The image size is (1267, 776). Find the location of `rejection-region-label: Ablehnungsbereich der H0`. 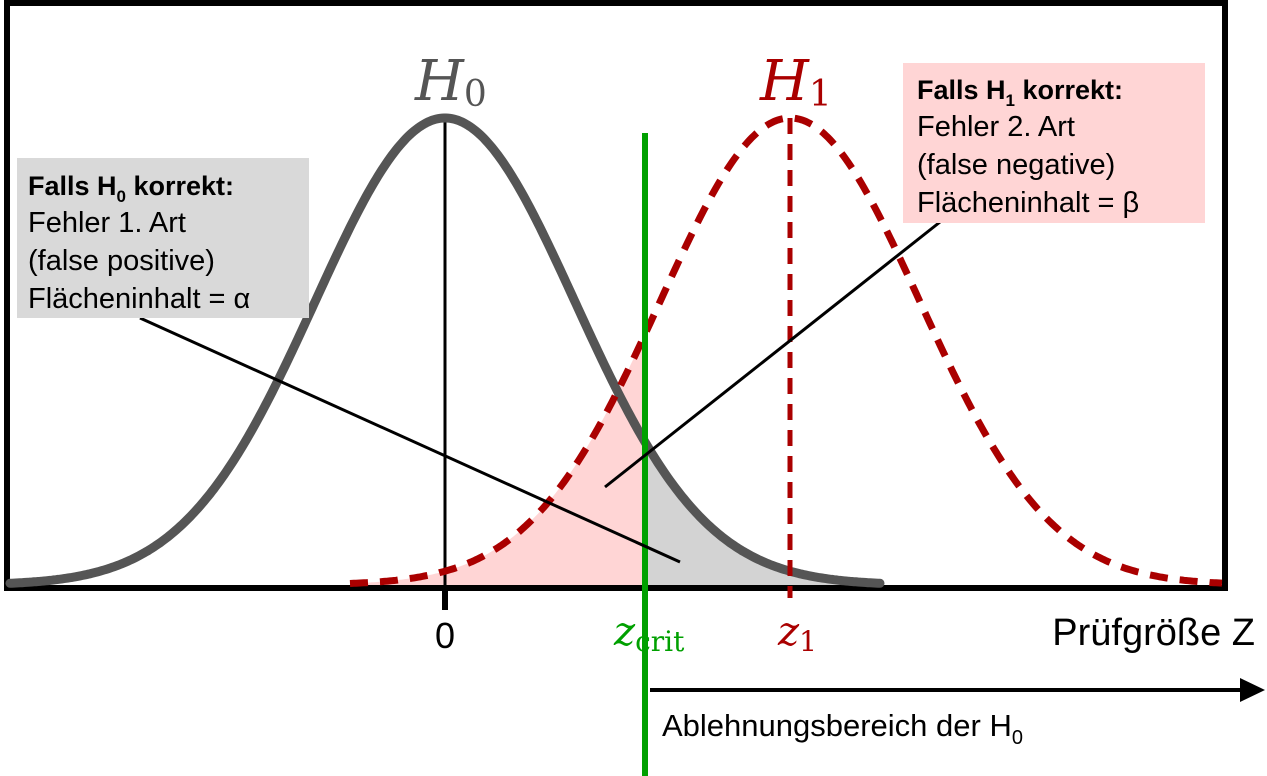

rejection-region-label: Ablehnungsbereich der H0 is located at coordinates (842, 728).